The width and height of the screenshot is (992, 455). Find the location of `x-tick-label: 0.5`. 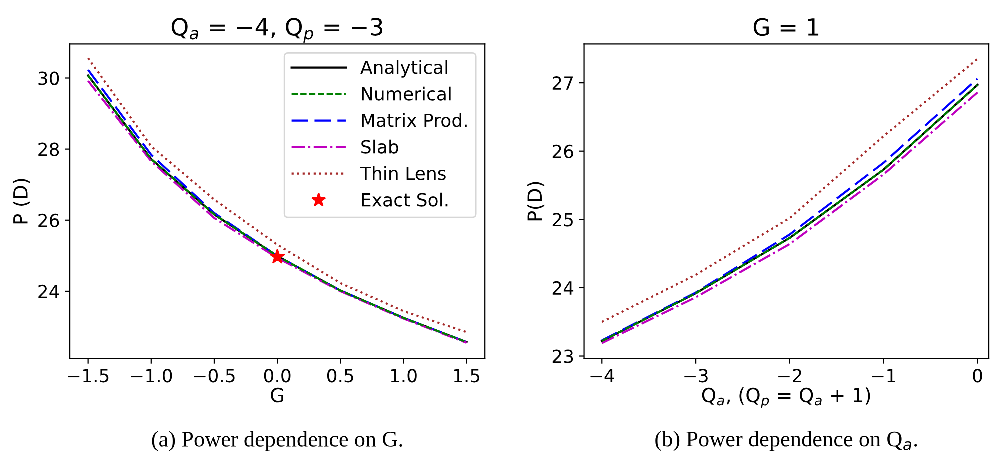

x-tick-label: 0.5 is located at coordinates (340, 376).